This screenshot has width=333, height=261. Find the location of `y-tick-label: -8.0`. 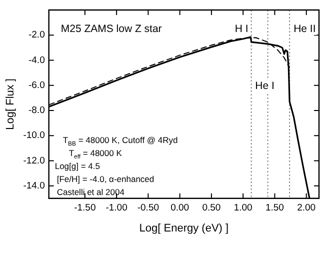

y-tick-label: -8.0 is located at coordinates (36, 110).